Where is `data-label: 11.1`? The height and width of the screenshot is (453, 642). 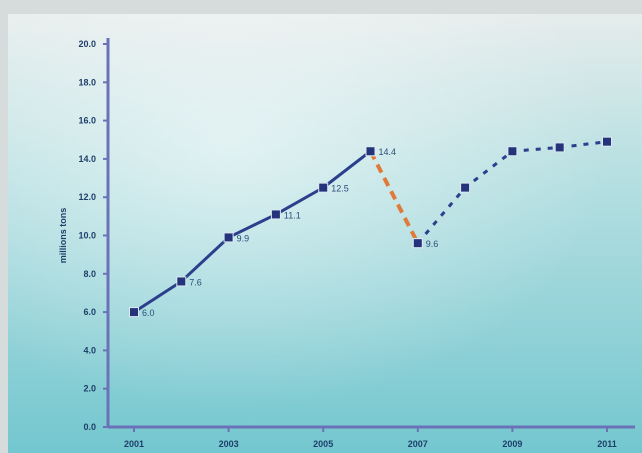 data-label: 11.1 is located at coordinates (292, 215).